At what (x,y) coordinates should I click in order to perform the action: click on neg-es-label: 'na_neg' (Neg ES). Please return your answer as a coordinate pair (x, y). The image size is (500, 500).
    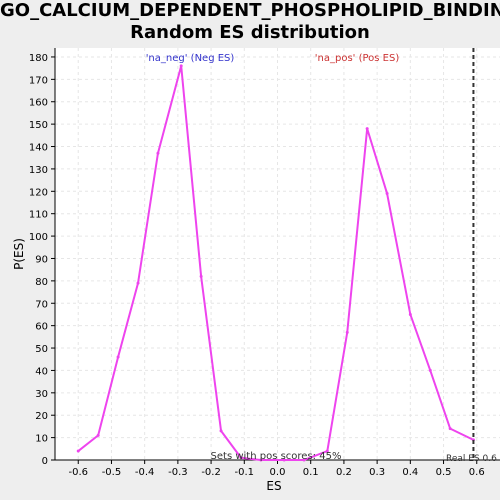
    Looking at the image, I should click on (190, 58).